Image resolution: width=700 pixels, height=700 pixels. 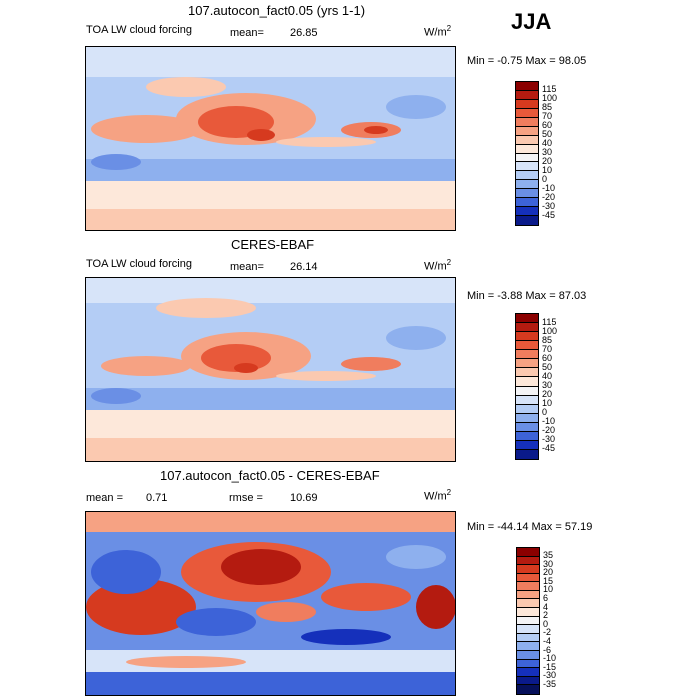 I want to click on panel2-map, so click(x=270, y=369).